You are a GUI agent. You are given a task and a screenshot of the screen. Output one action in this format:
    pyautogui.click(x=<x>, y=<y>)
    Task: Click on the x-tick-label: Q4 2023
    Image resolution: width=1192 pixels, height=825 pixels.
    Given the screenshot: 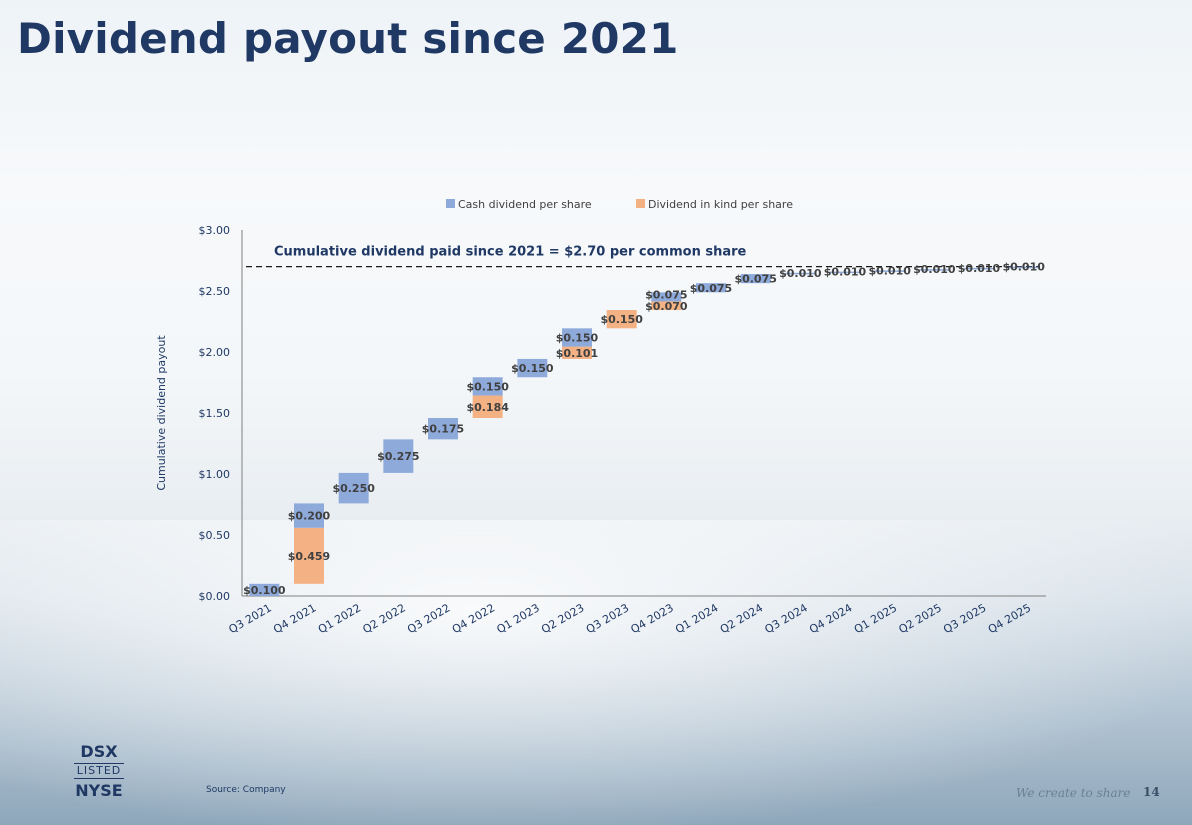 What is the action you would take?
    pyautogui.click(x=651, y=618)
    